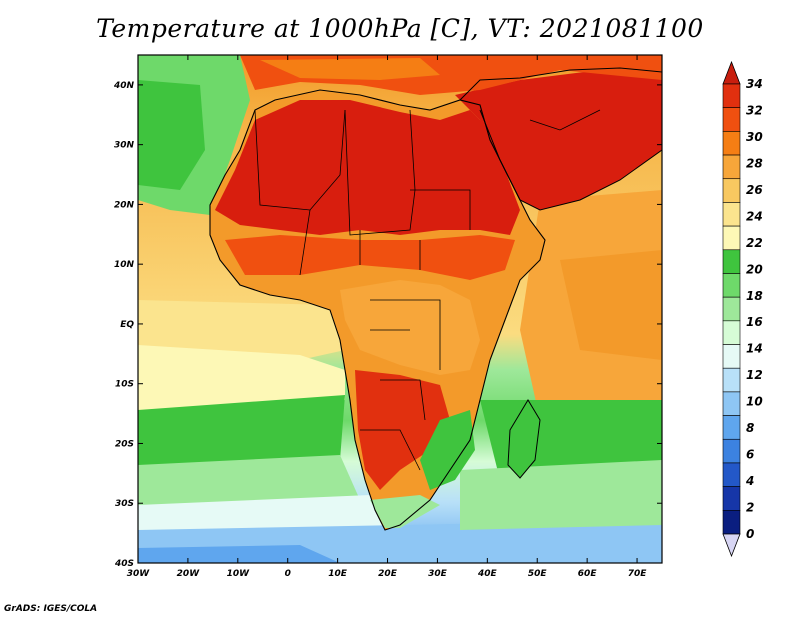 The height and width of the screenshot is (618, 800). I want to click on lon-tick-label: 50E, so click(538, 574).